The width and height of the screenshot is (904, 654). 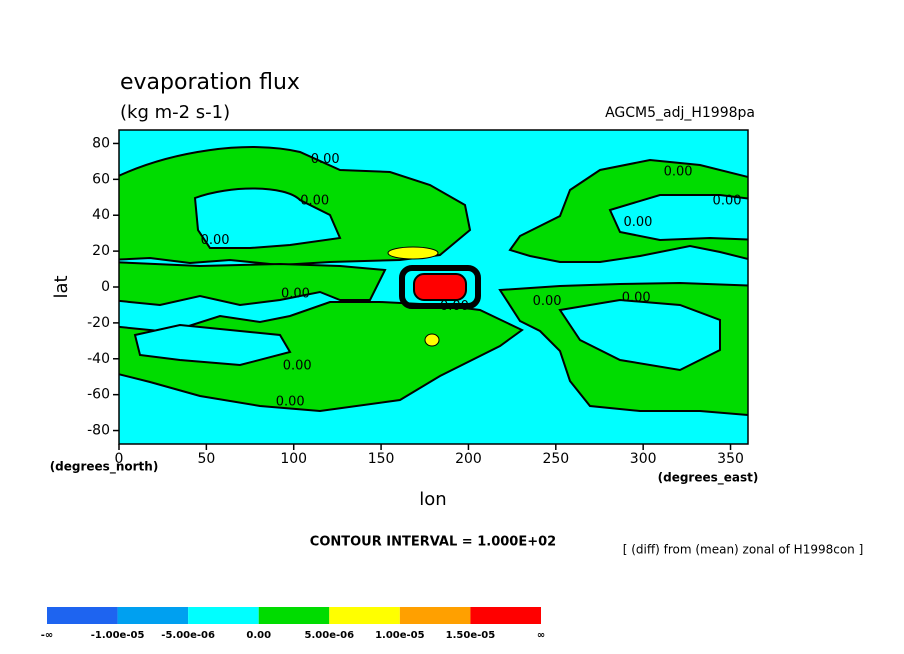 I want to click on contour-line, so click(x=440, y=287).